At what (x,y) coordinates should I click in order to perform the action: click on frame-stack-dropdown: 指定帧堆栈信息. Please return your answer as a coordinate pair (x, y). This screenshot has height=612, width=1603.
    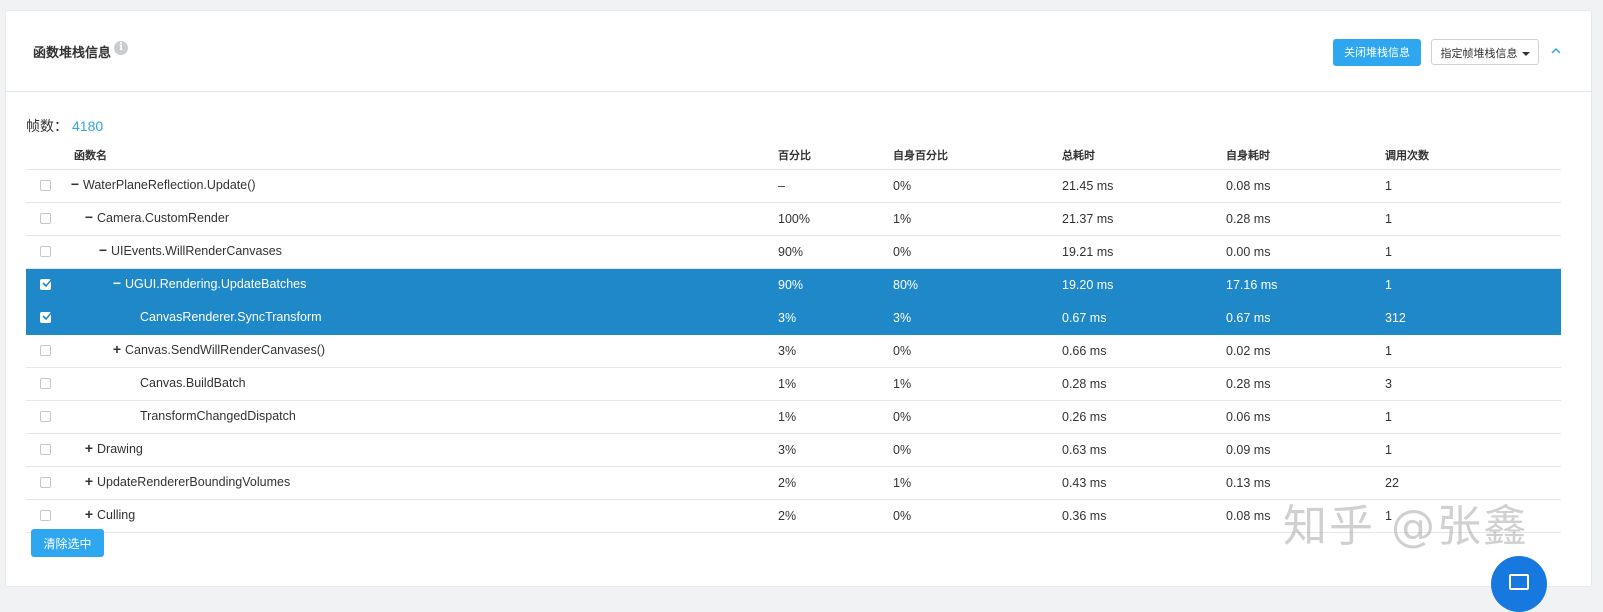
    Looking at the image, I should click on (1485, 52).